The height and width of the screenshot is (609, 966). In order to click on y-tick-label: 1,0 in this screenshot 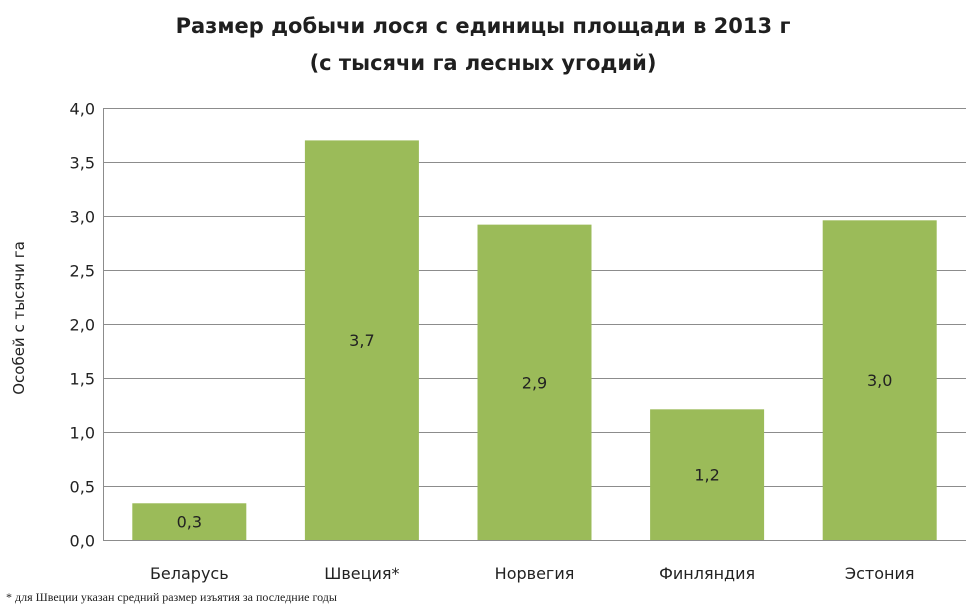, I will do `click(82, 433)`.